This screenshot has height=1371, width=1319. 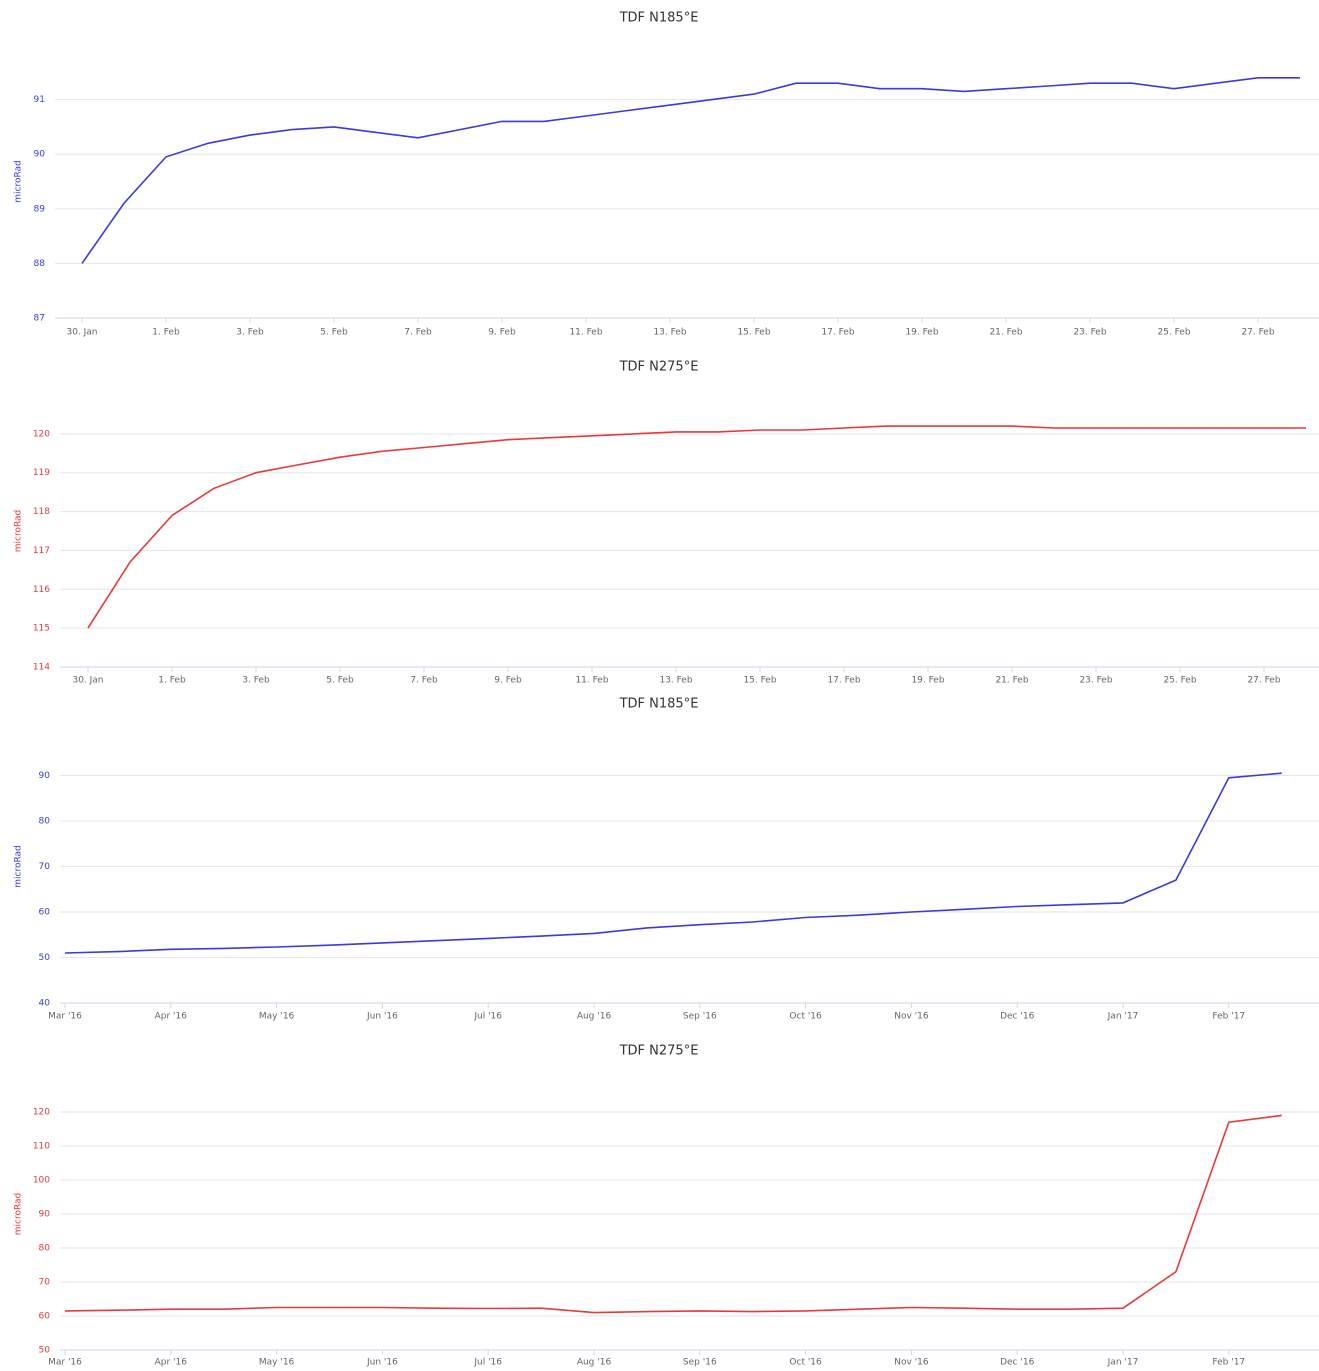 I want to click on y-tick-label: 119, so click(x=41, y=473).